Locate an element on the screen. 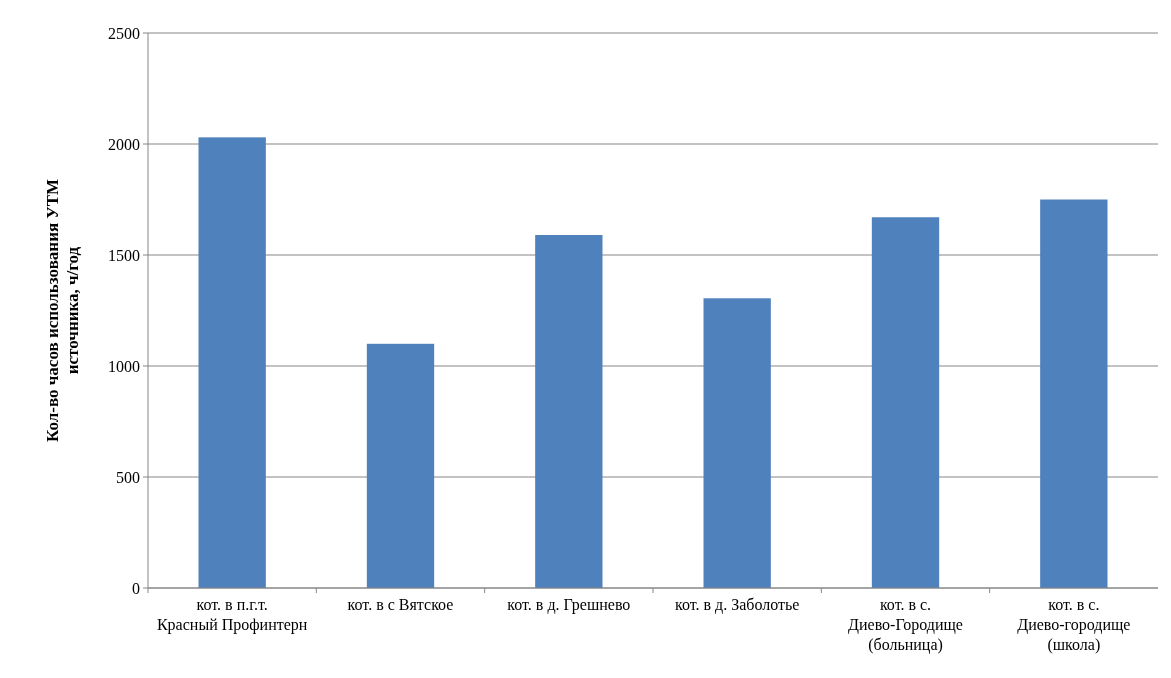  x-tick-label: кот. в п.г.т. Красный Профинтерн is located at coordinates (232, 615).